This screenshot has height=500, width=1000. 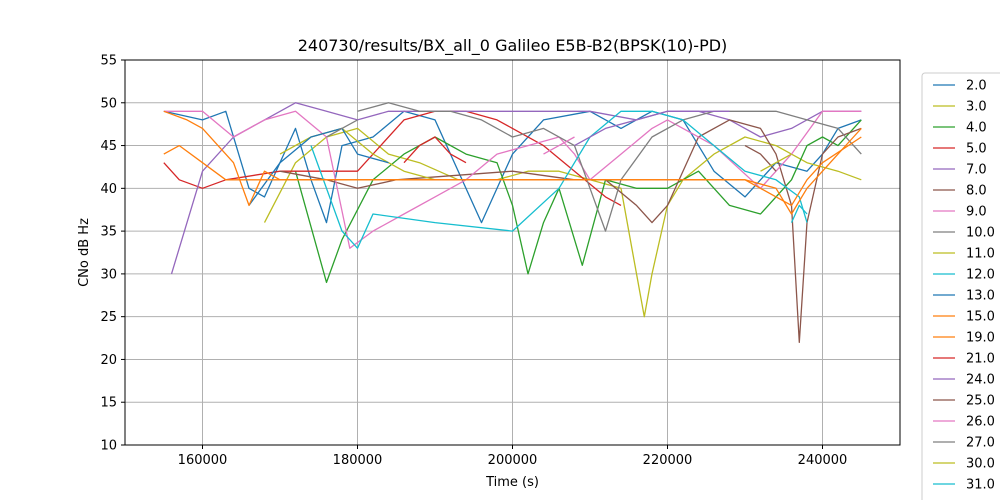 What do you see at coordinates (108, 317) in the screenshot?
I see `y-tick-label: 25` at bounding box center [108, 317].